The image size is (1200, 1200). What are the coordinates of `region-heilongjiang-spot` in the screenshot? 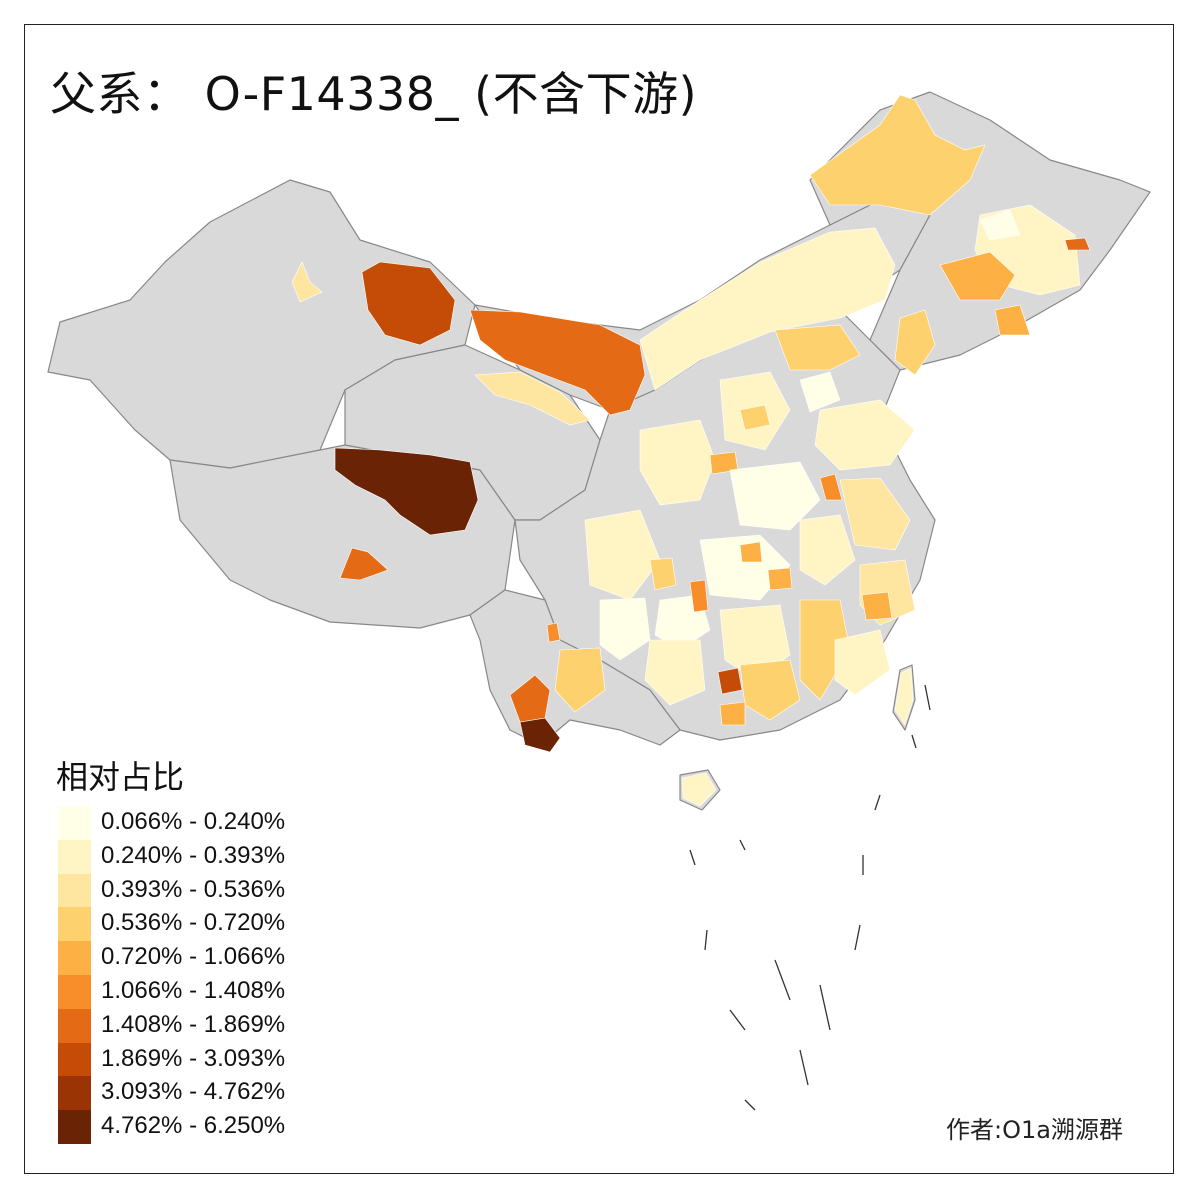 It's located at (1077, 244).